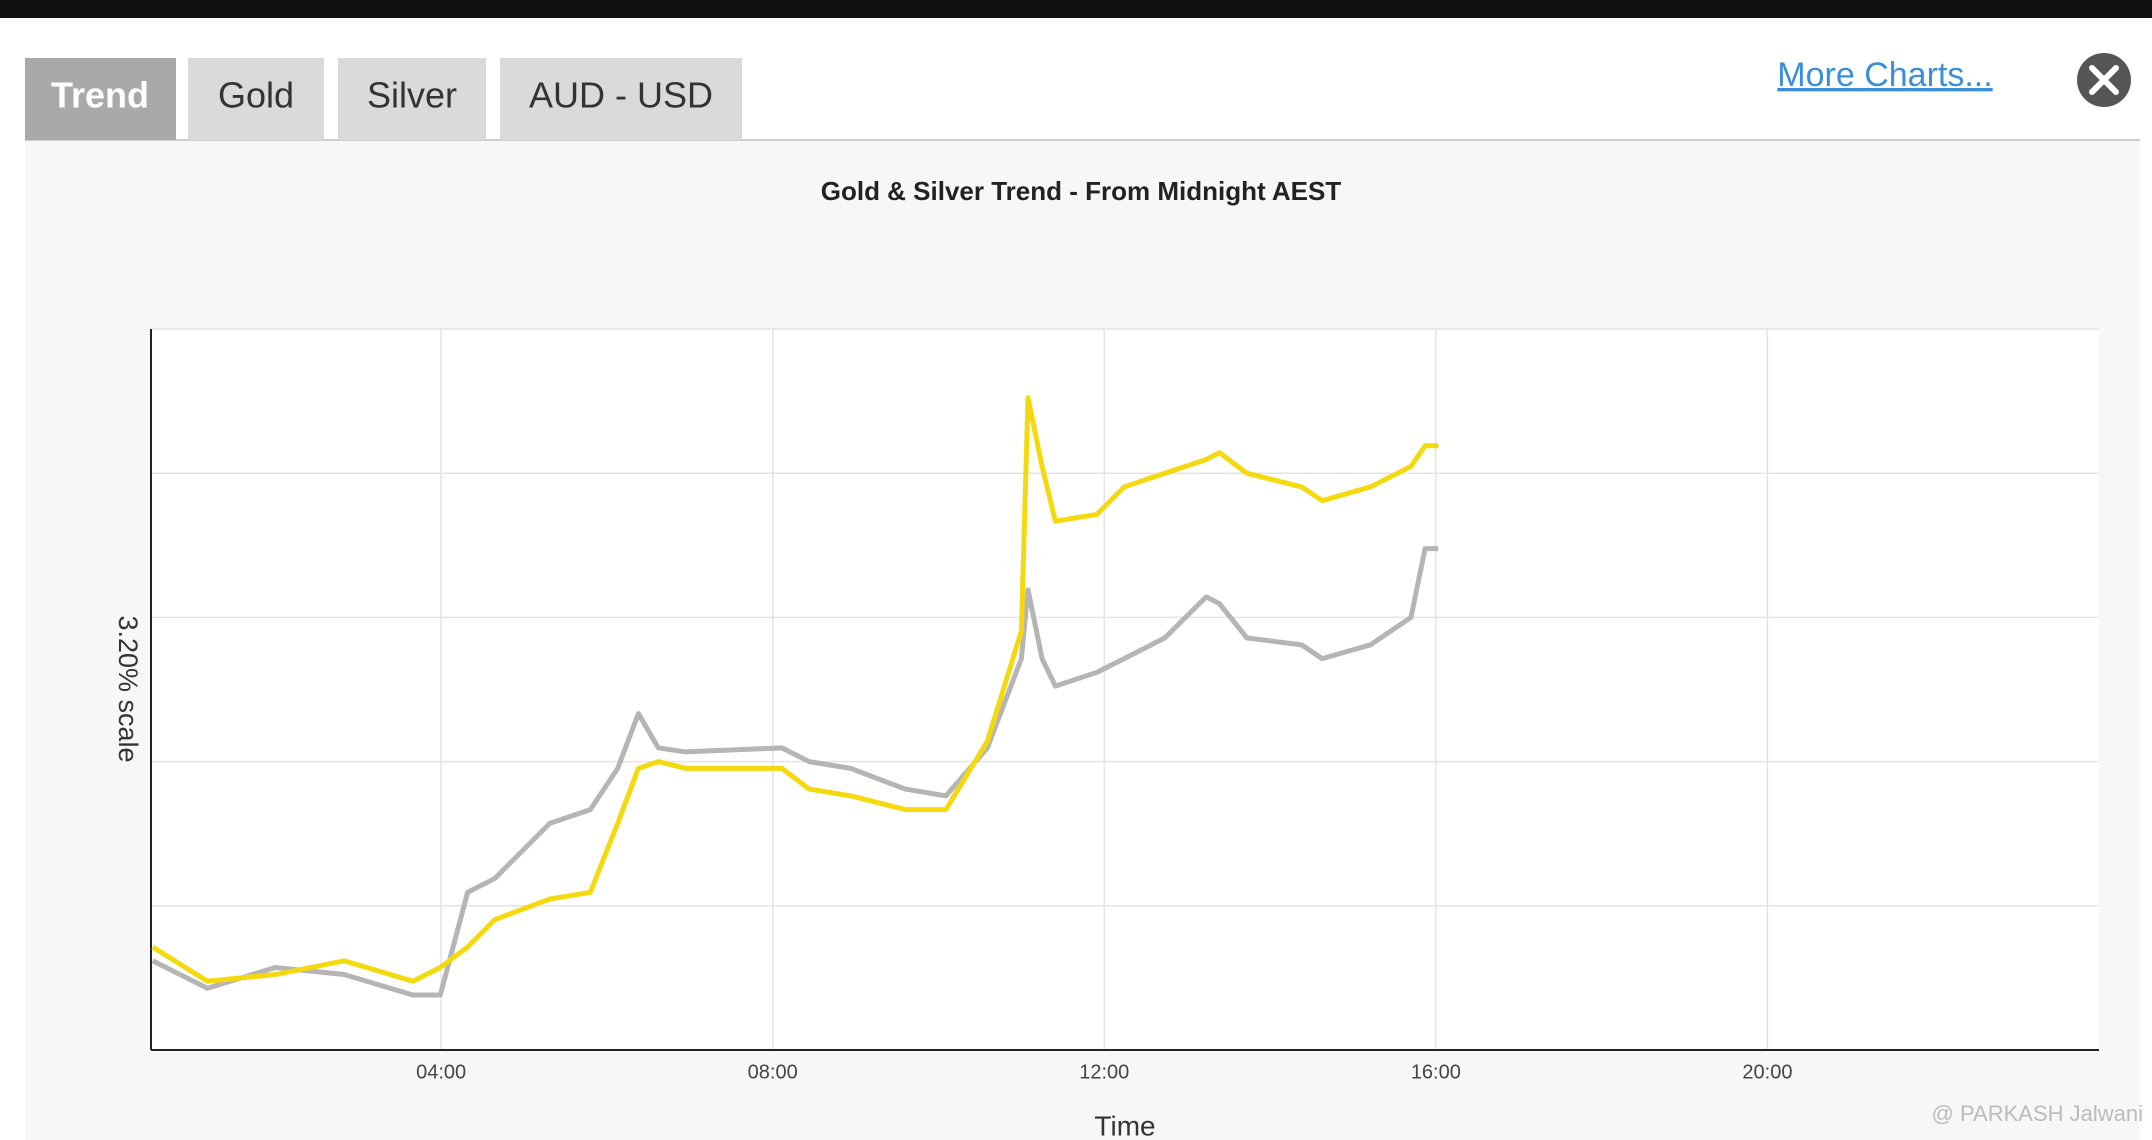 The image size is (2152, 1140). I want to click on tab-silver: Silver, so click(412, 99).